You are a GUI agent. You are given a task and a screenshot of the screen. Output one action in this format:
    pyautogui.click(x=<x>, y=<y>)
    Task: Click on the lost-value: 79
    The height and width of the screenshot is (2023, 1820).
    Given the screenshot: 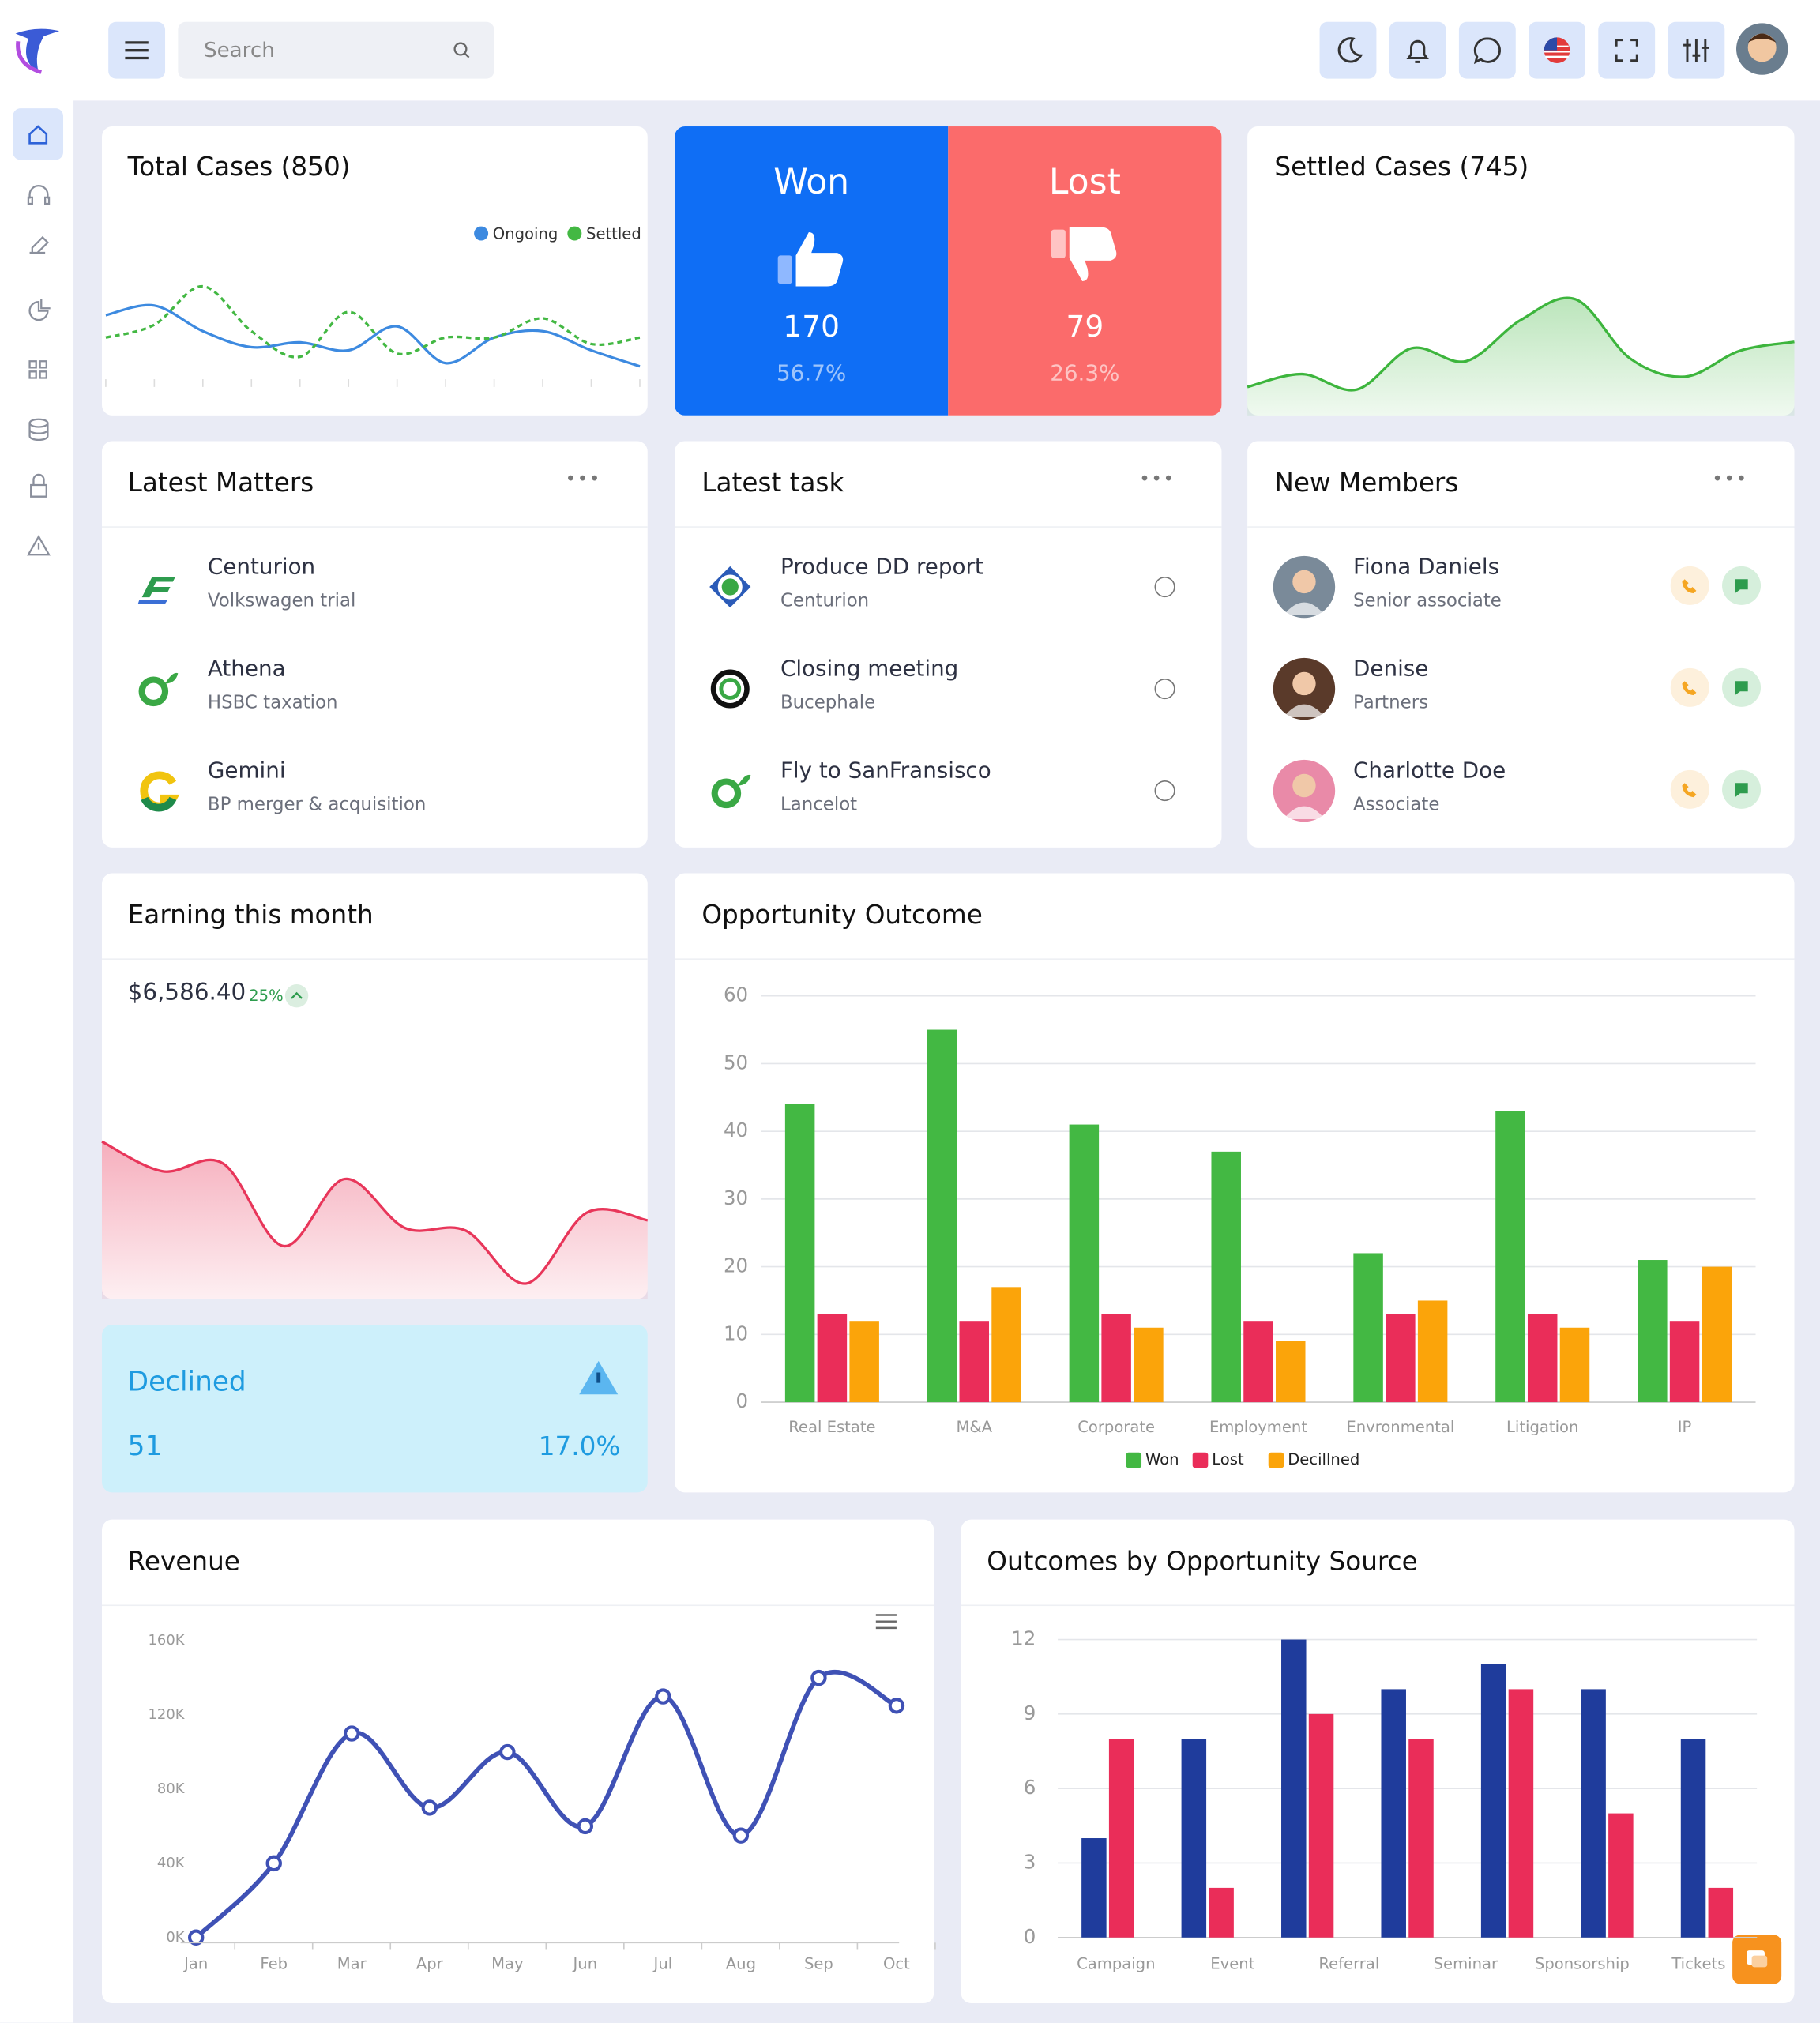 What is the action you would take?
    pyautogui.click(x=1085, y=327)
    